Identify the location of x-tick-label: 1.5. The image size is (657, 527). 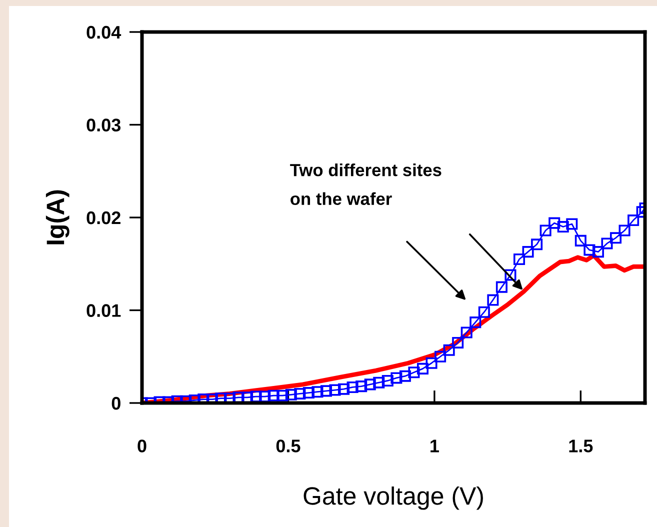
(581, 446).